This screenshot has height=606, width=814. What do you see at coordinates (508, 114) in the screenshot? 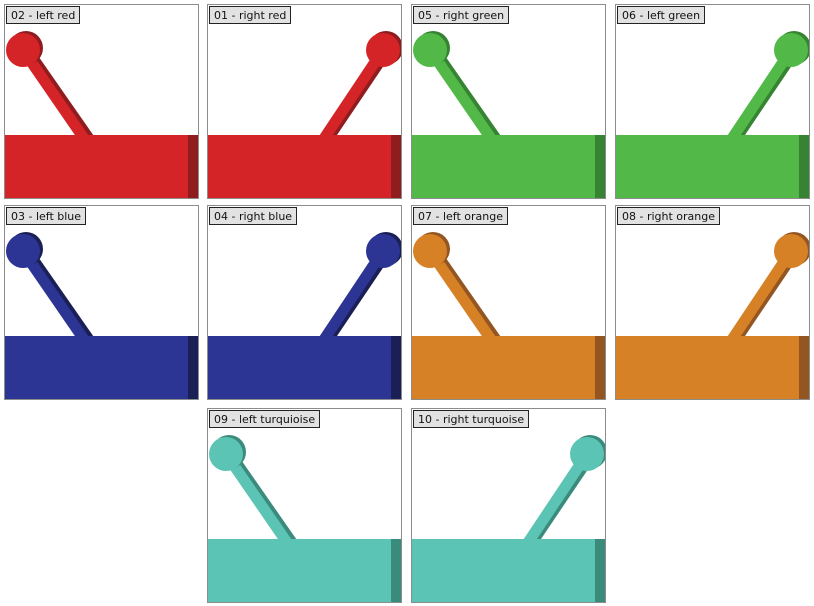
I see `lever-left-green-graphic` at bounding box center [508, 114].